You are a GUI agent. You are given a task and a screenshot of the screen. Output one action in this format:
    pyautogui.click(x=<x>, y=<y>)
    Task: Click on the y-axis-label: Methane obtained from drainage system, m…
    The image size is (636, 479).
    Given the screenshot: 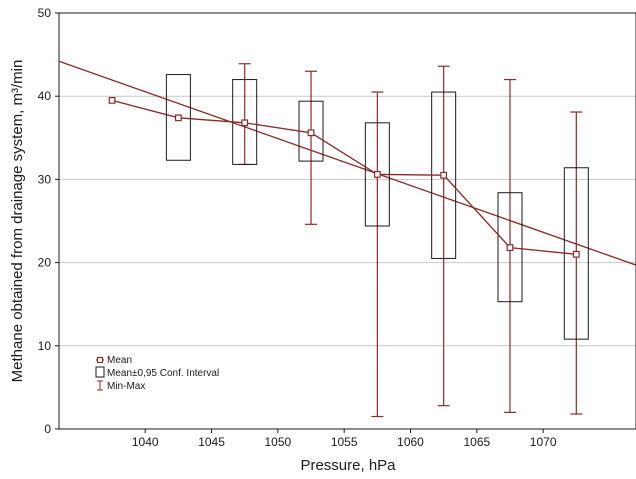 What is the action you would take?
    pyautogui.click(x=17, y=221)
    